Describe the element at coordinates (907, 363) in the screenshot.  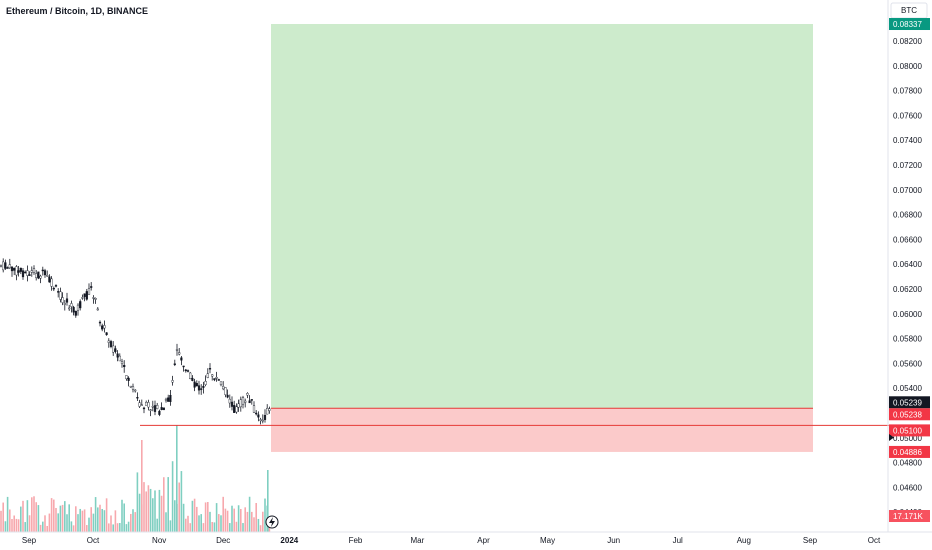
I see `price-tick-label: 0.05600` at that location.